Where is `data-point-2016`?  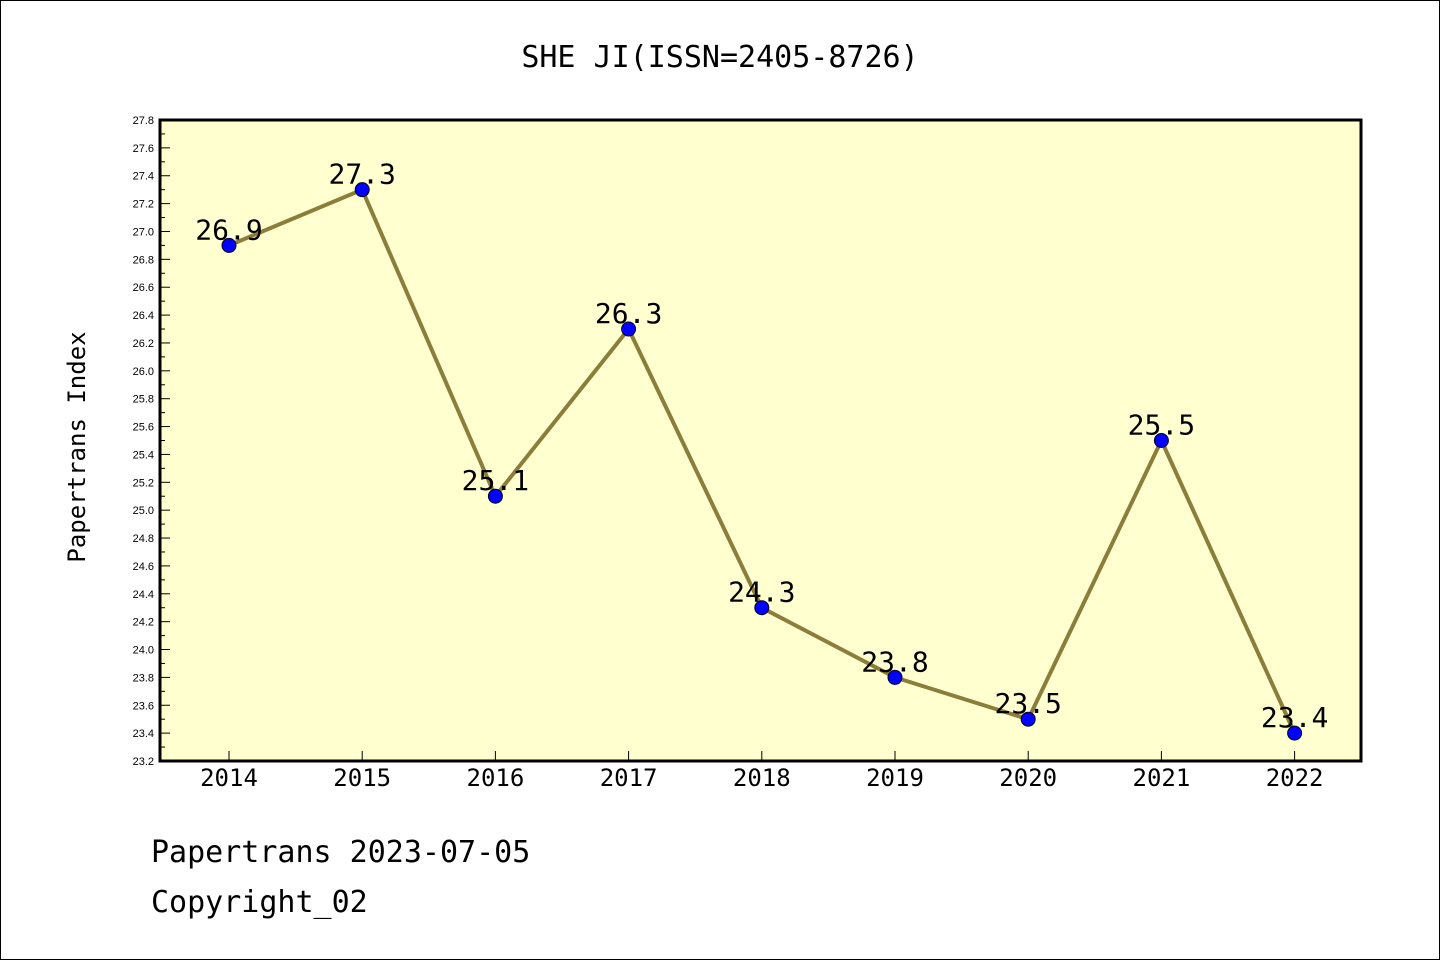 data-point-2016 is located at coordinates (495, 496).